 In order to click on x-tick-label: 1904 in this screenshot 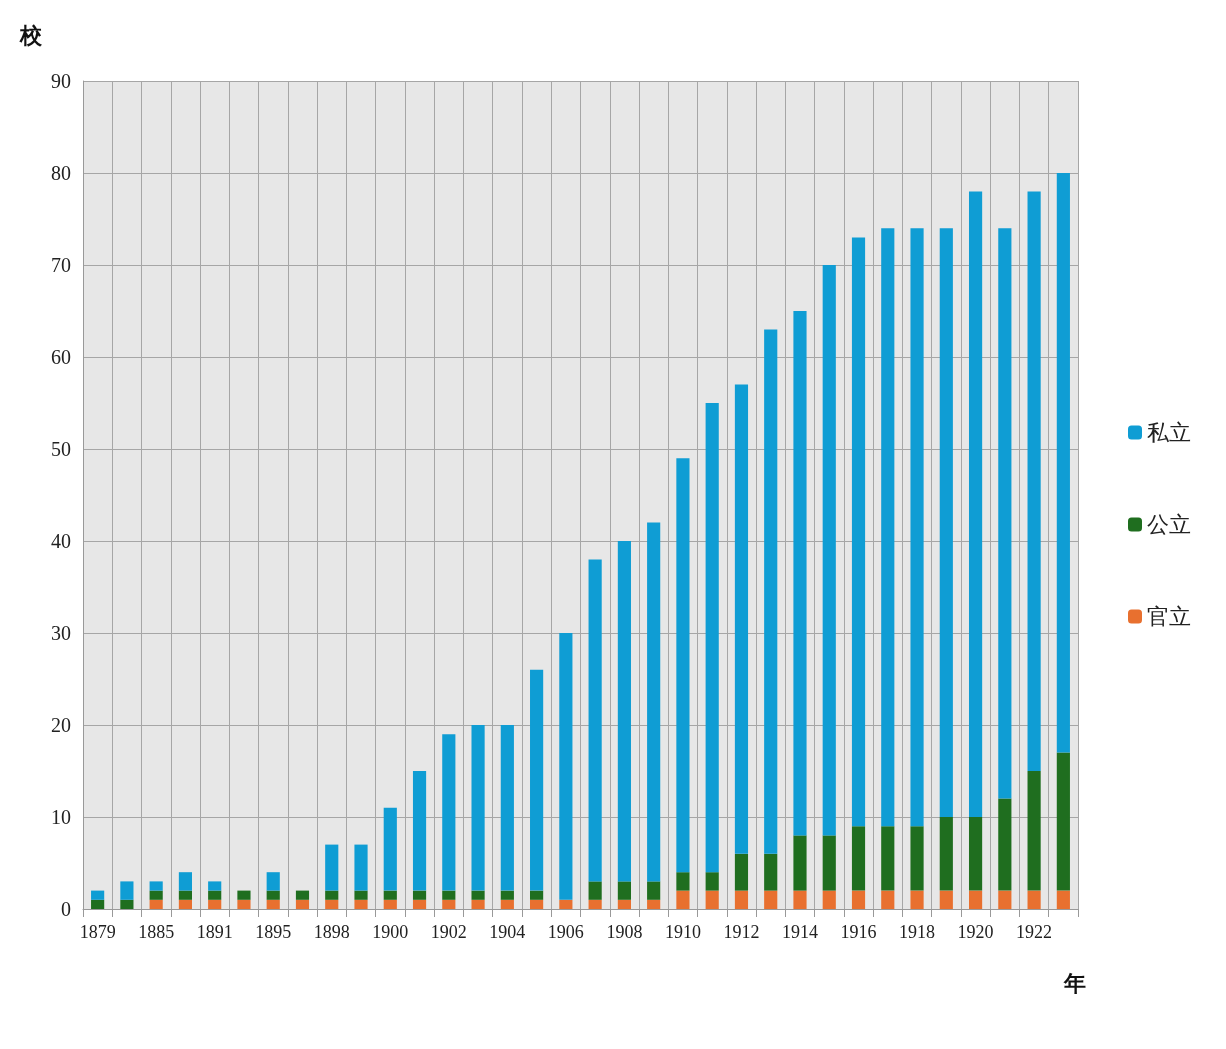, I will do `click(507, 932)`.